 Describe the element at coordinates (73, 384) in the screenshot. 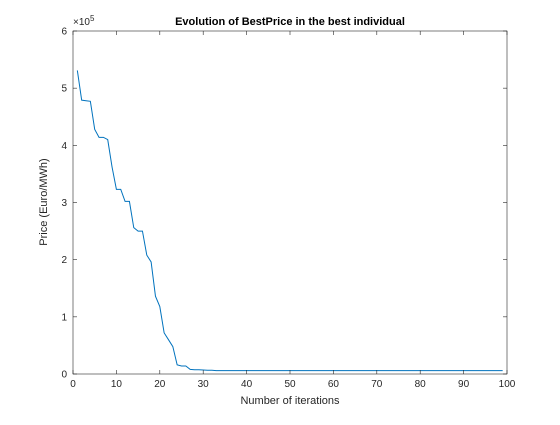

I see `x-tick-label: 0` at that location.